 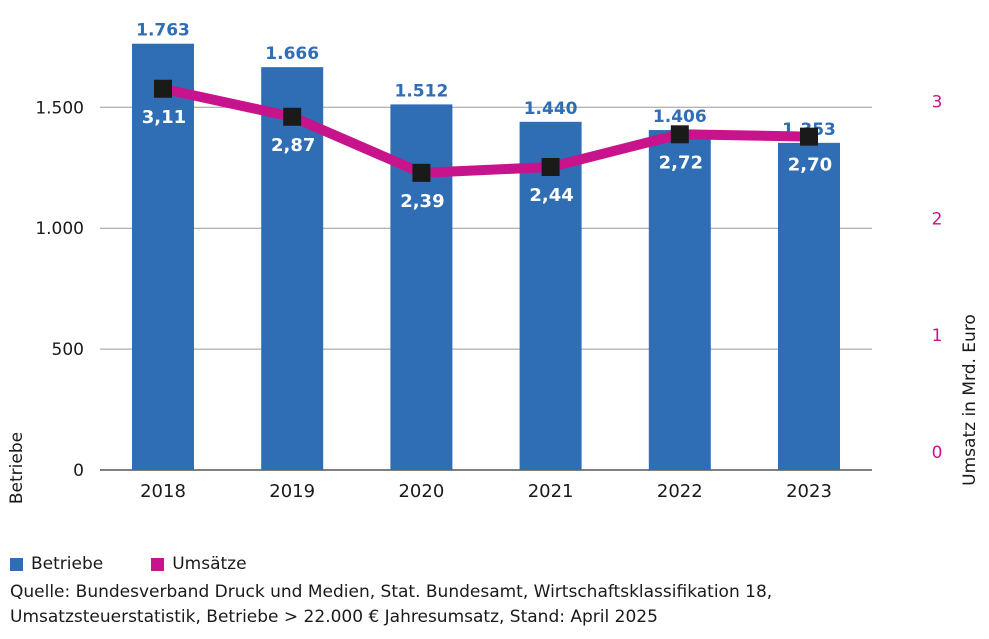 I want to click on bar-value-label: 1.666, so click(x=292, y=54).